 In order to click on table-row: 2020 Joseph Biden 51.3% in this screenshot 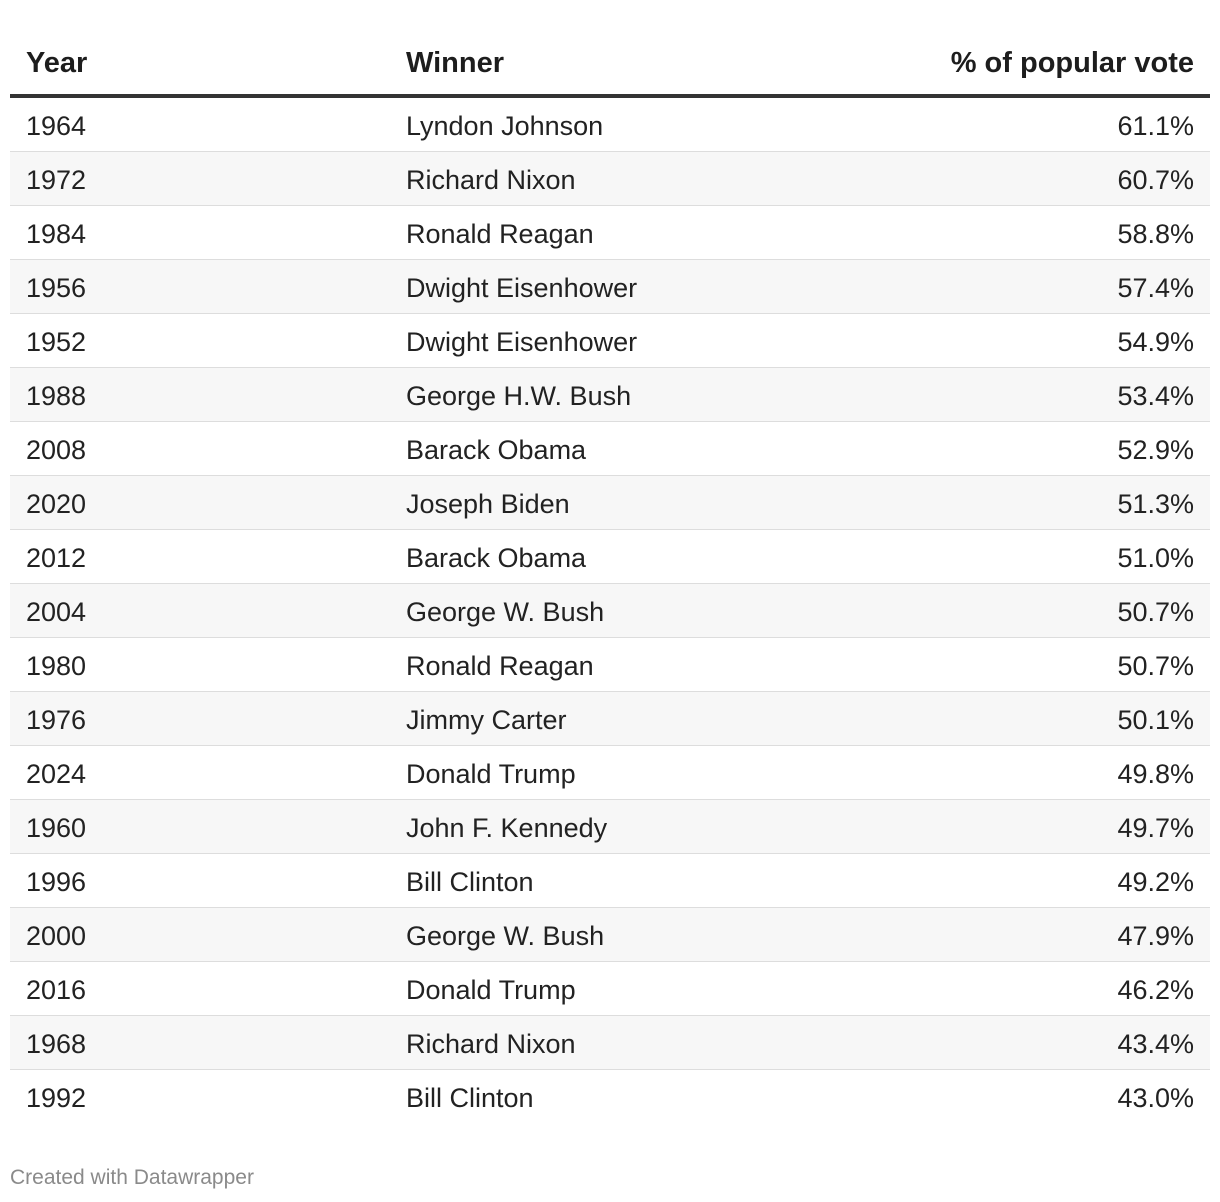, I will do `click(610, 503)`.